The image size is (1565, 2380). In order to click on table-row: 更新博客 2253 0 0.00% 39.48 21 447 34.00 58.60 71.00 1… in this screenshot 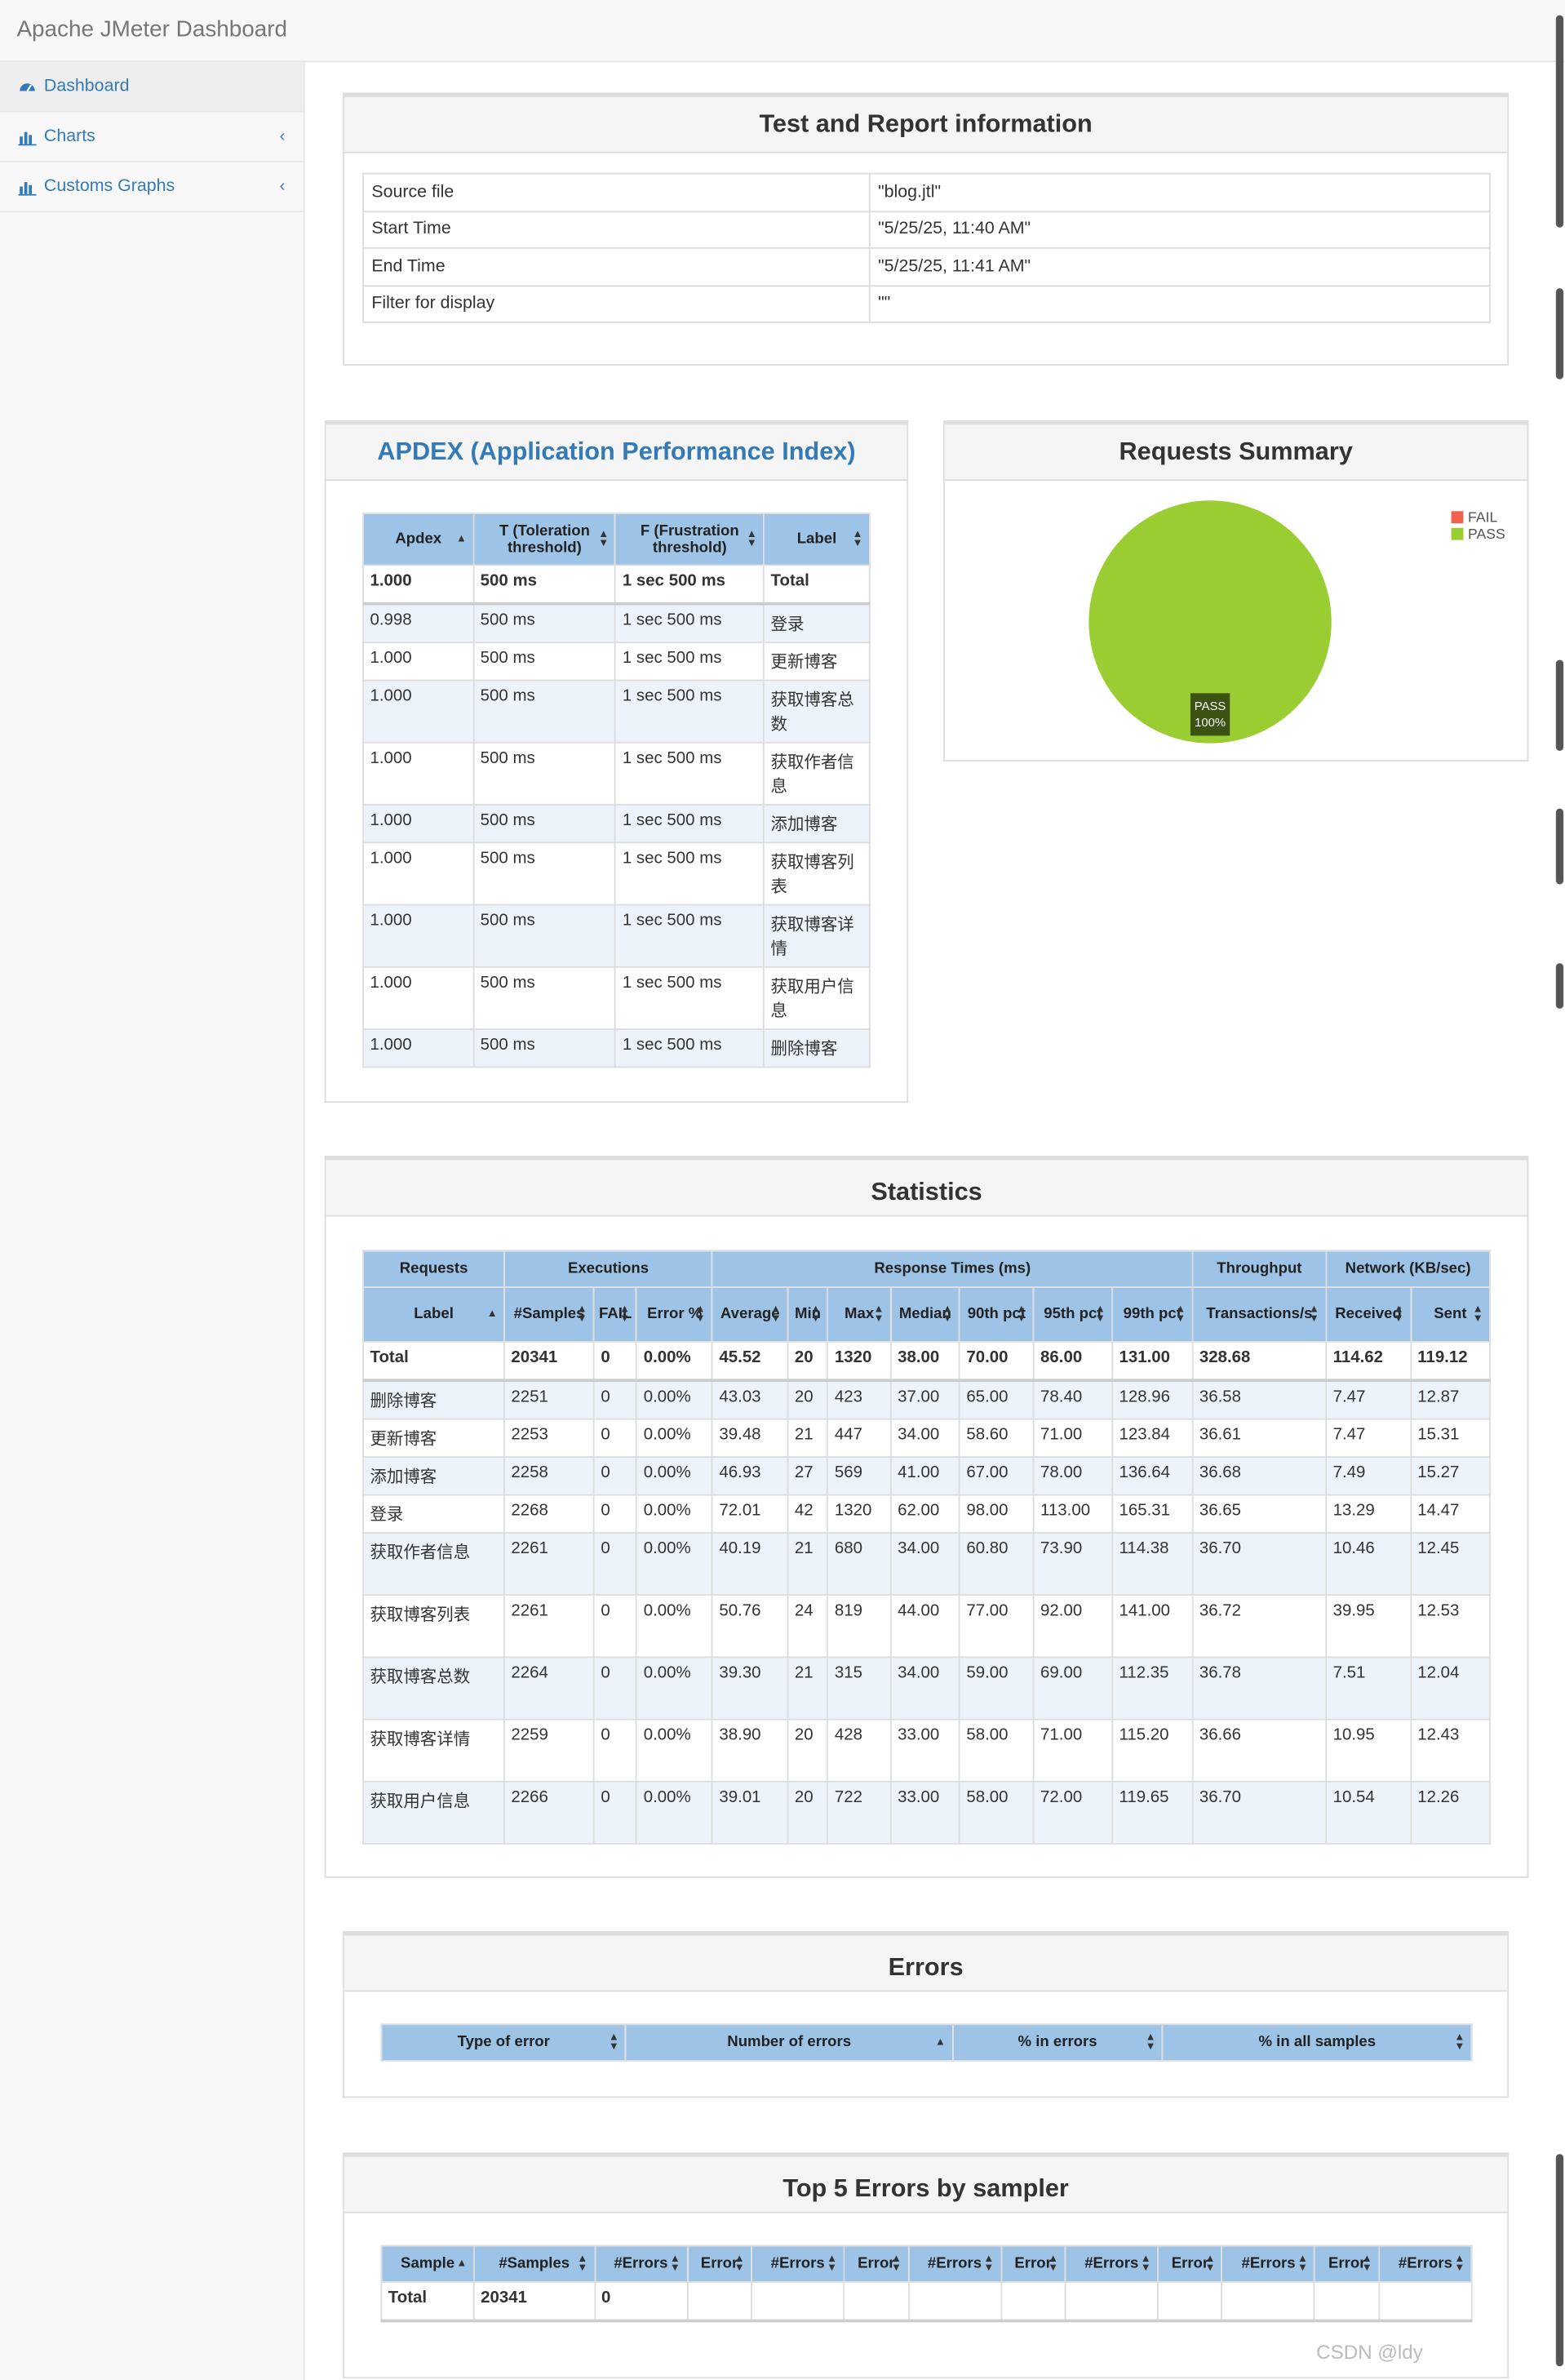, I will do `click(927, 1438)`.